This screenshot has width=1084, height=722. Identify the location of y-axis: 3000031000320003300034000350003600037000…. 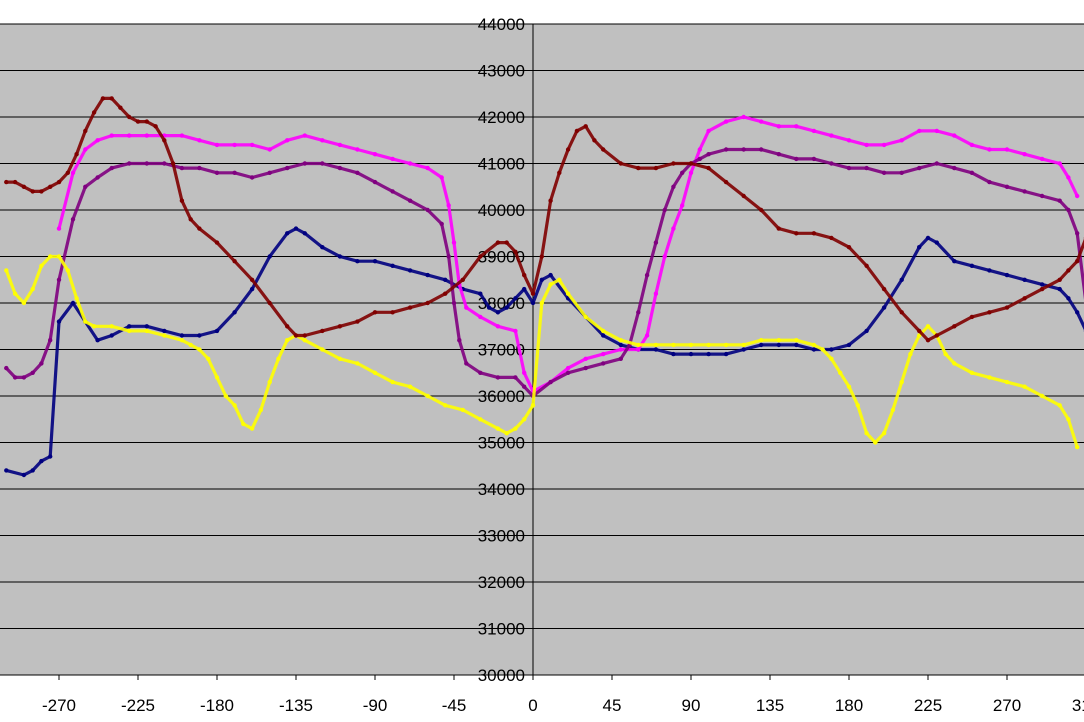
(506, 350).